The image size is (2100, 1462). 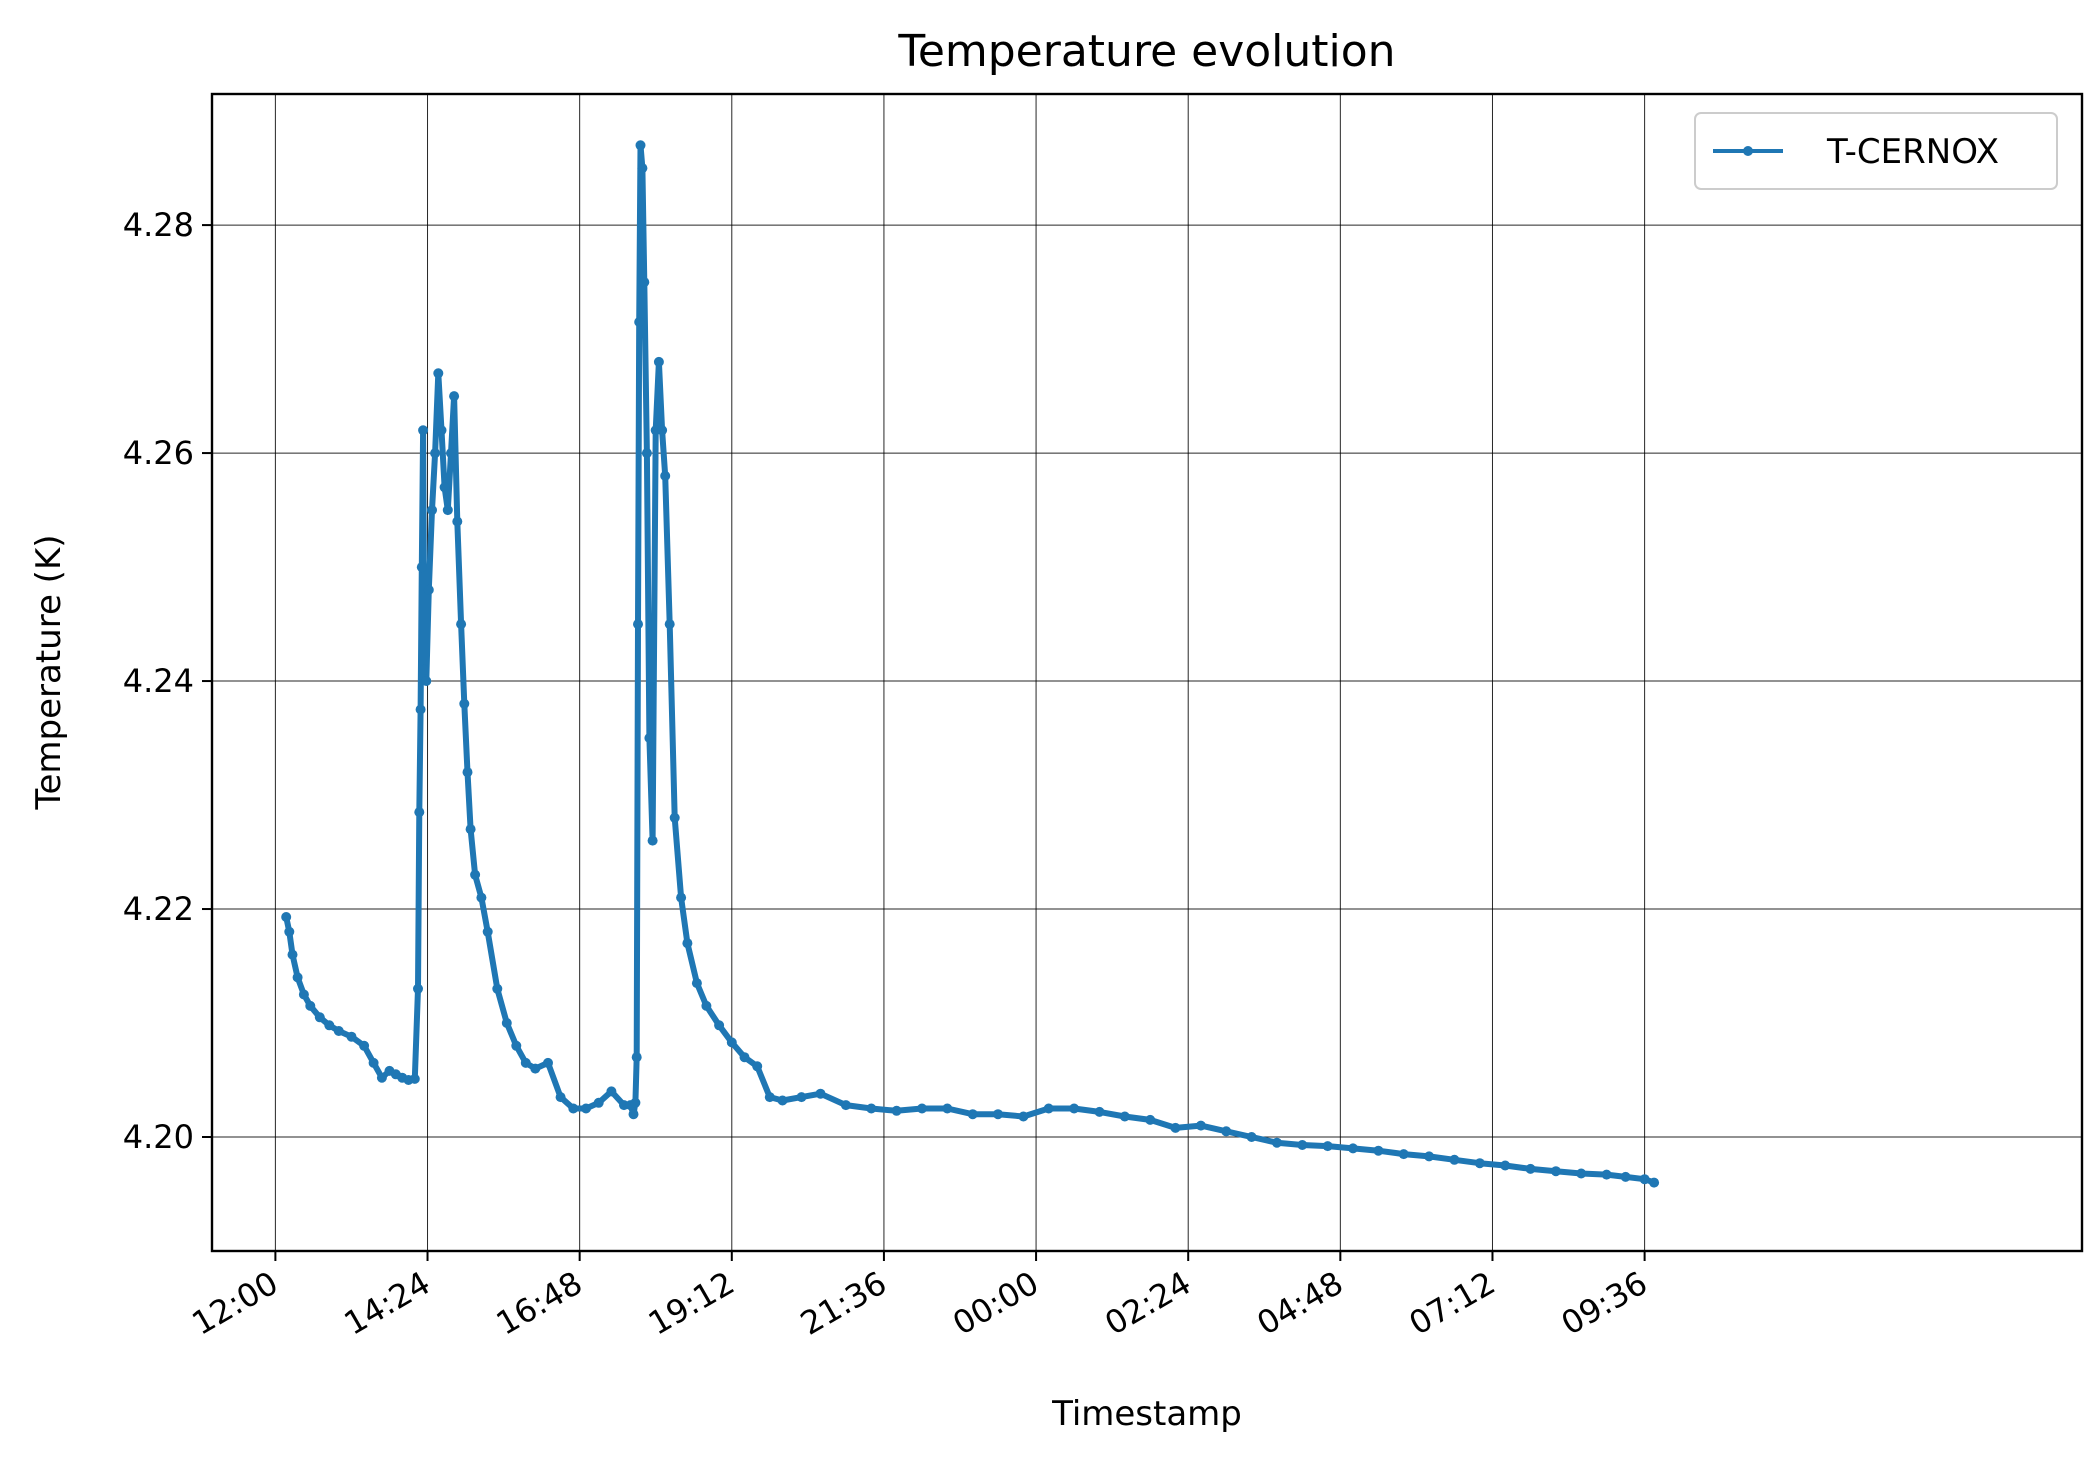 I want to click on legend-marker-swatch, so click(x=1748, y=151).